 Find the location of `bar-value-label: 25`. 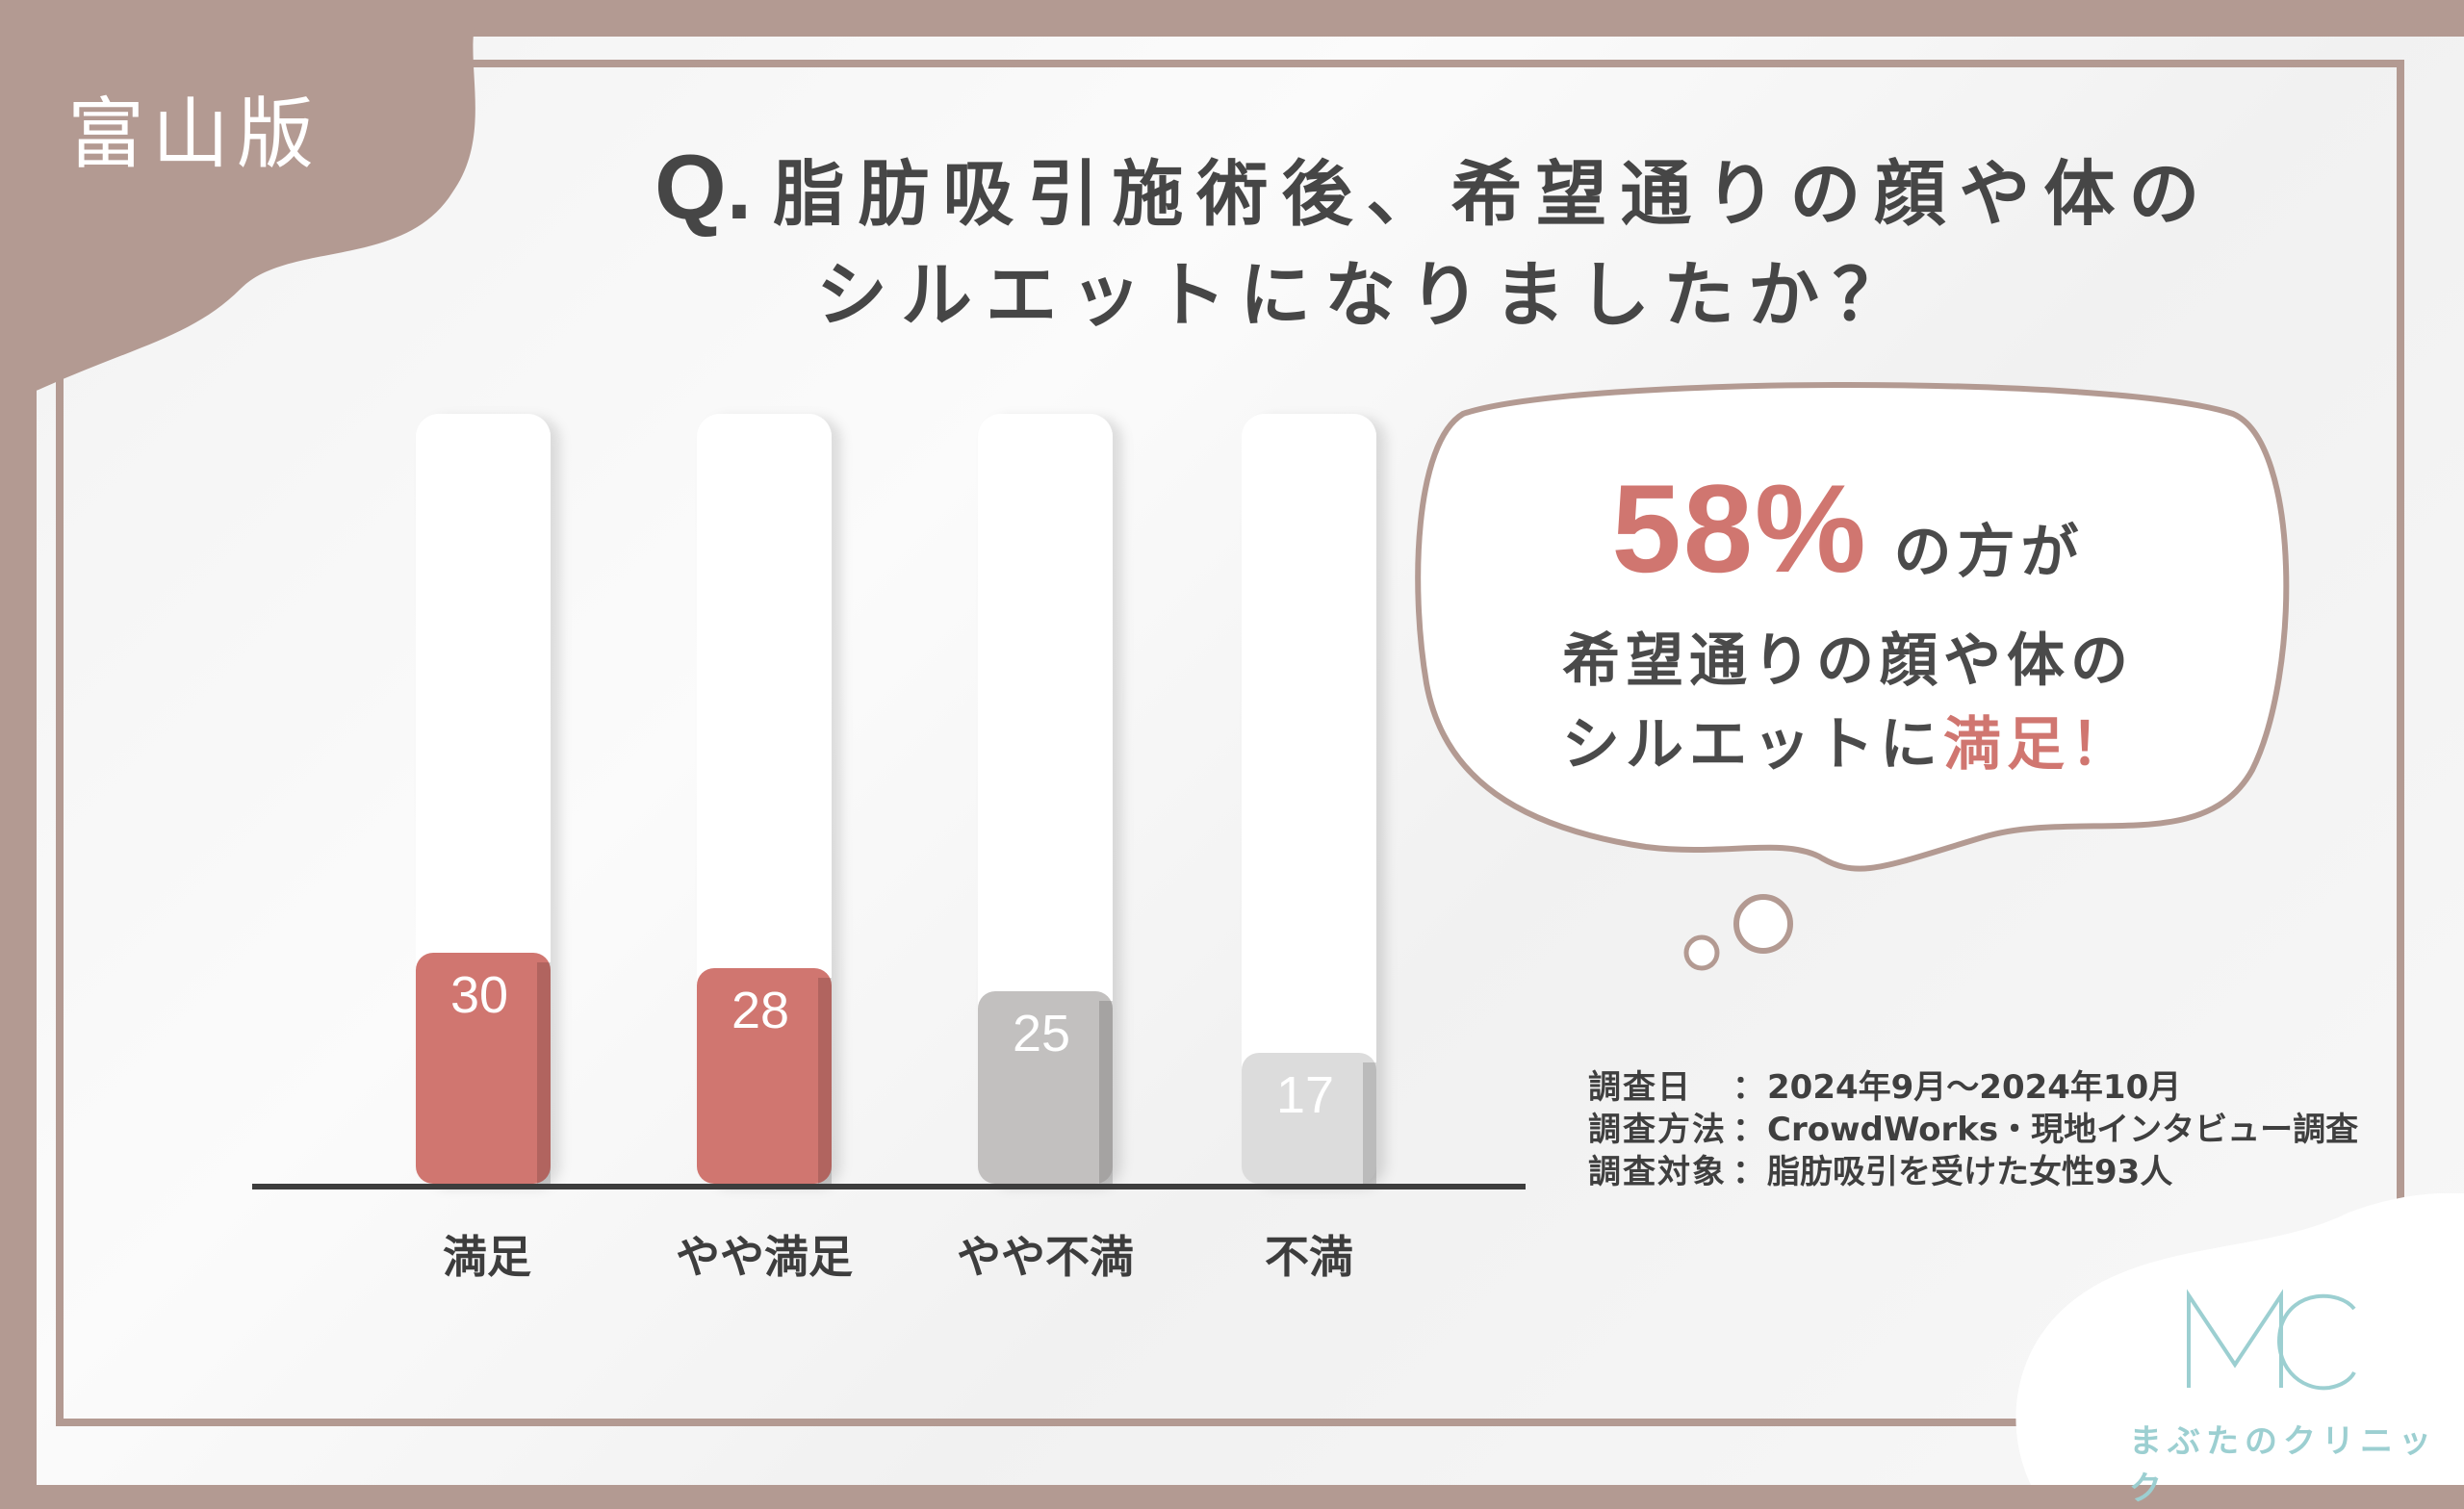

bar-value-label: 25 is located at coordinates (1041, 1033).